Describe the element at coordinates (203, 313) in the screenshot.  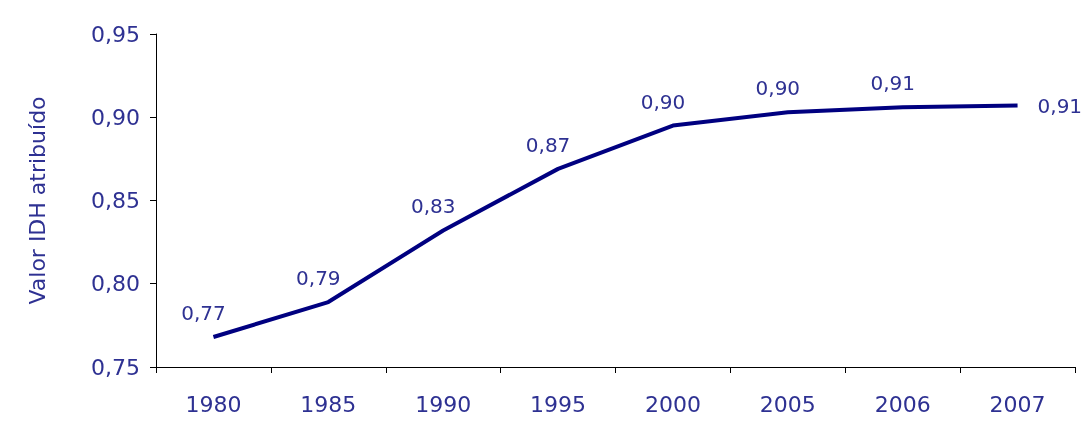
I see `data-label: 0,77` at that location.